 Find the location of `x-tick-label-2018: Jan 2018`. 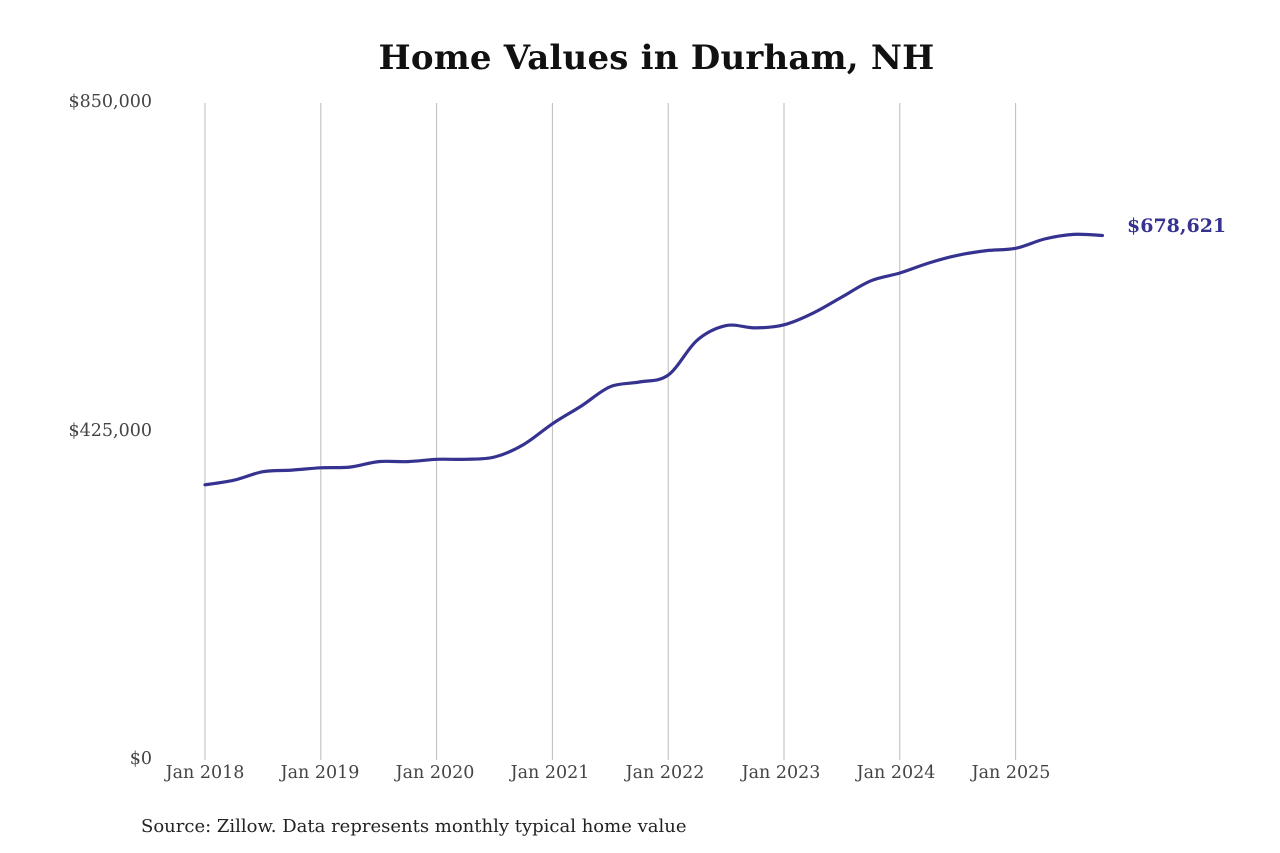

x-tick-label-2018: Jan 2018 is located at coordinates (205, 773).